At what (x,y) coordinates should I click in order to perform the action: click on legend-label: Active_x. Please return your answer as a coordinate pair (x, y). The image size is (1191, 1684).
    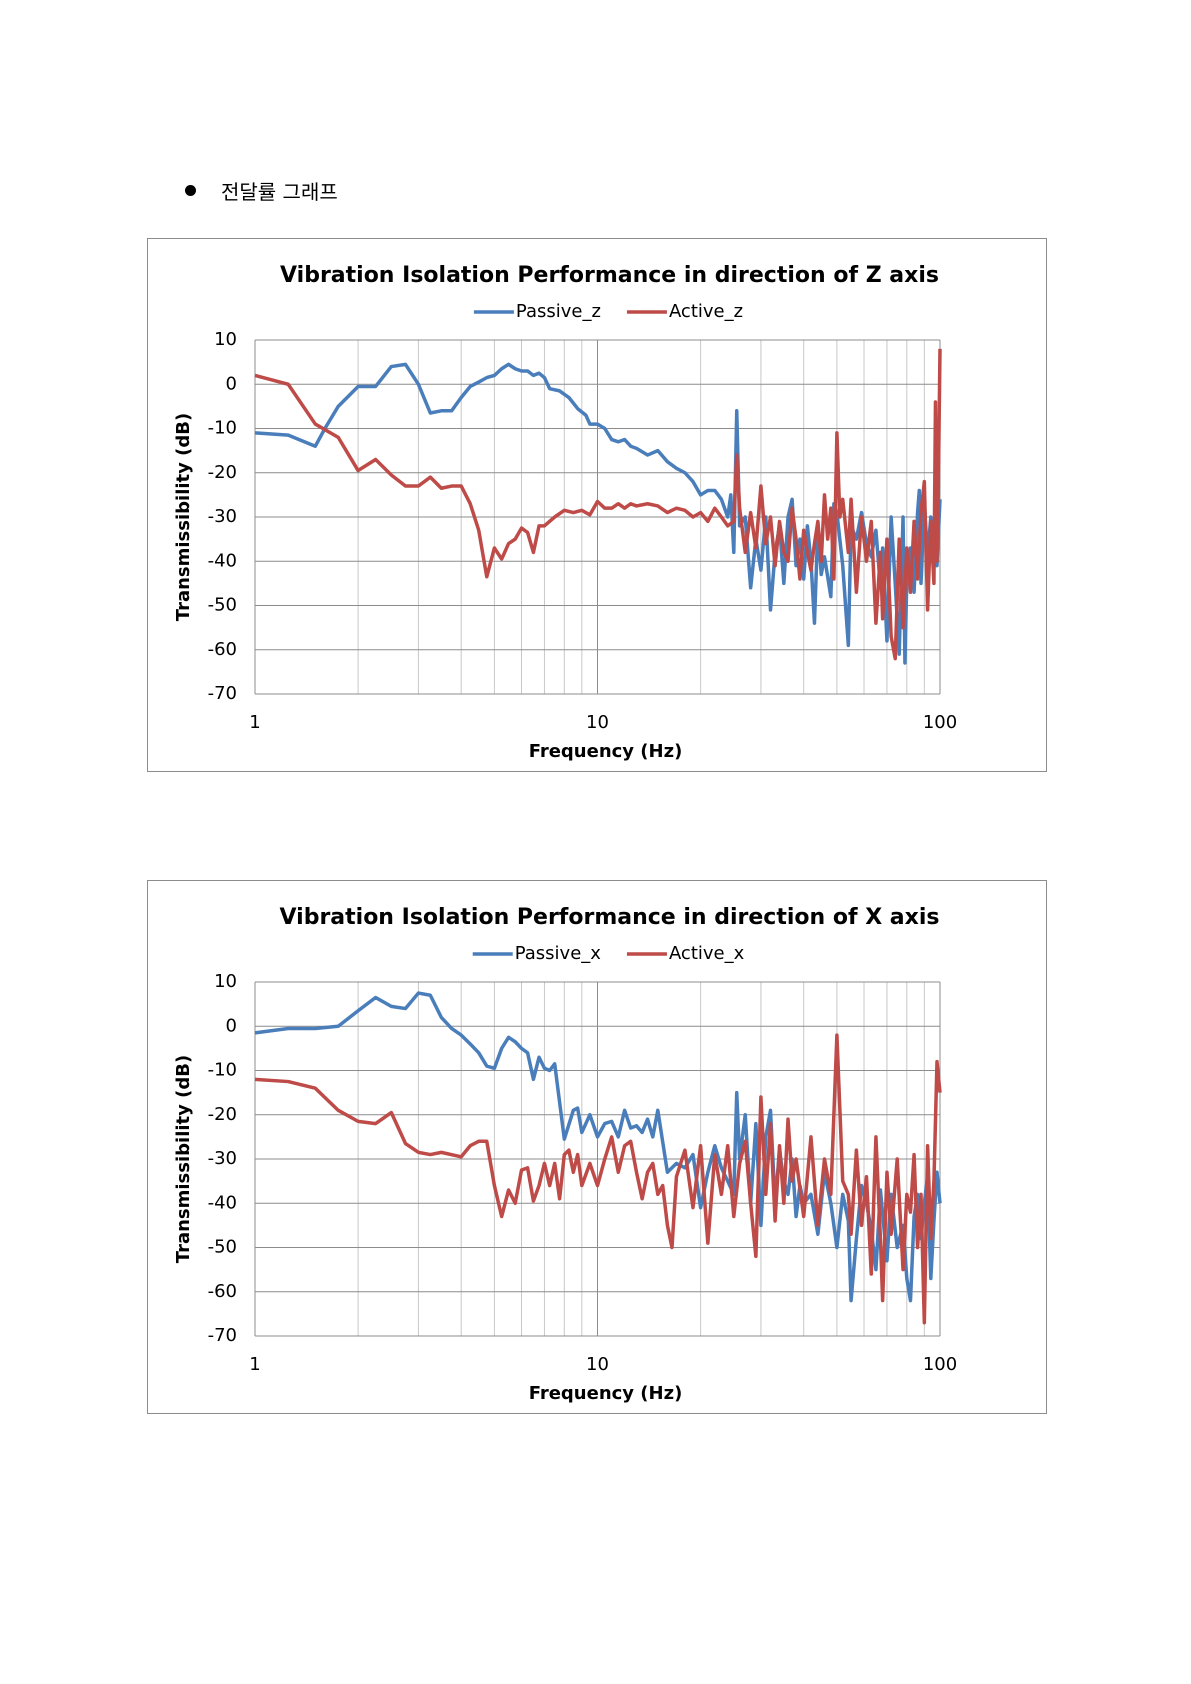
    Looking at the image, I should click on (707, 953).